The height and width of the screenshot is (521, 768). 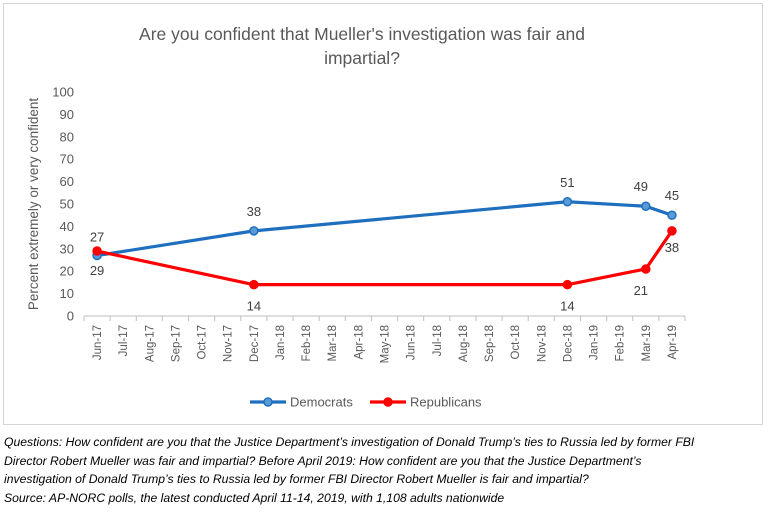 What do you see at coordinates (255, 343) in the screenshot?
I see `x-tick-label: Dec-17` at bounding box center [255, 343].